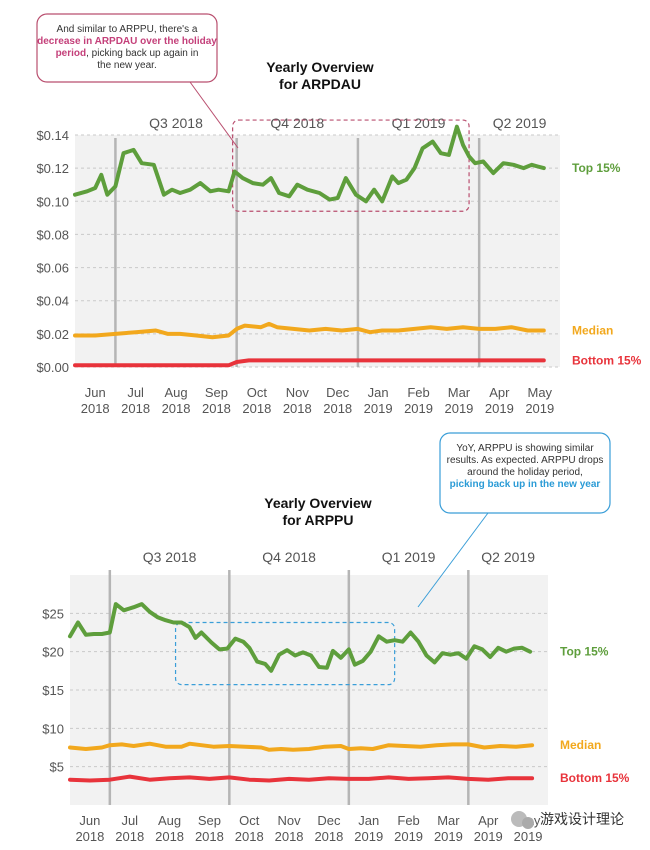 The height and width of the screenshot is (850, 650). I want to click on annotation-word: again, so click(174, 53).